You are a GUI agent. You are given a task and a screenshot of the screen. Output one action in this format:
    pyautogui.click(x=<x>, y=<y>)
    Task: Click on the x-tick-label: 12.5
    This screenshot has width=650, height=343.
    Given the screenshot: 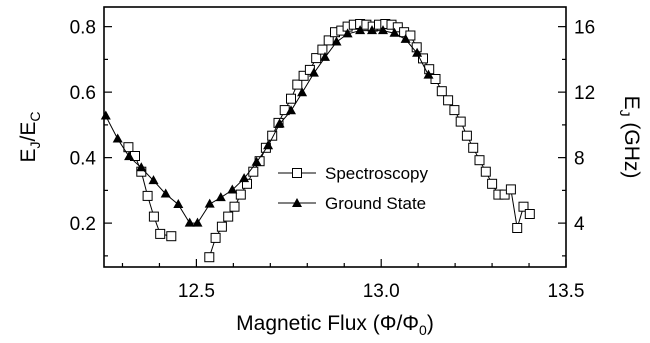 What is the action you would take?
    pyautogui.click(x=196, y=291)
    